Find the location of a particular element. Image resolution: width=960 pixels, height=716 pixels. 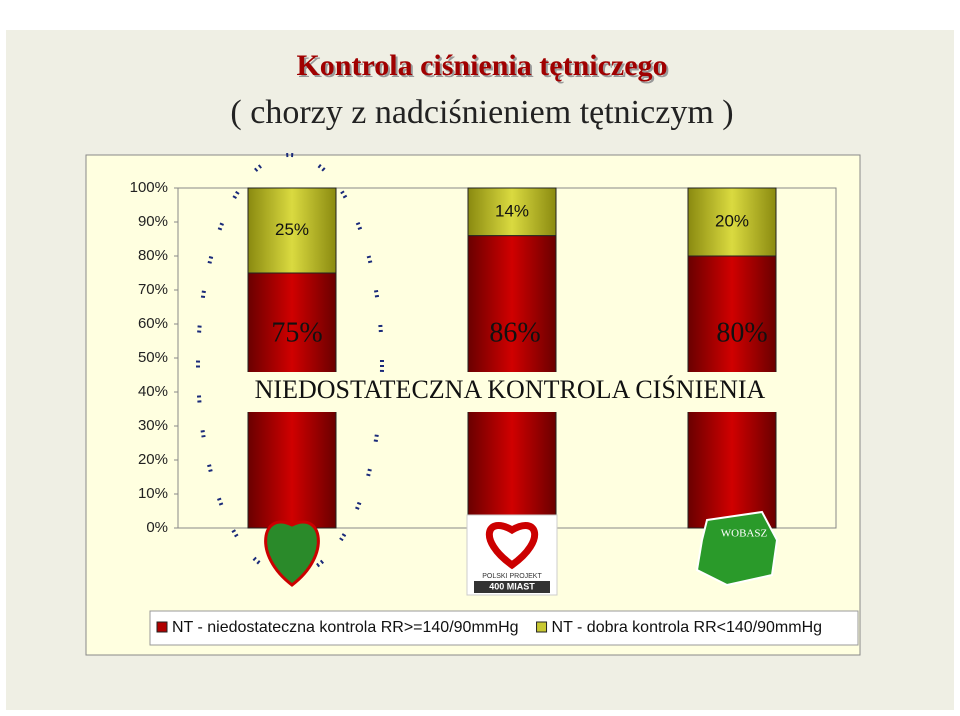

logo-text: 400 MIAST is located at coordinates (512, 586).